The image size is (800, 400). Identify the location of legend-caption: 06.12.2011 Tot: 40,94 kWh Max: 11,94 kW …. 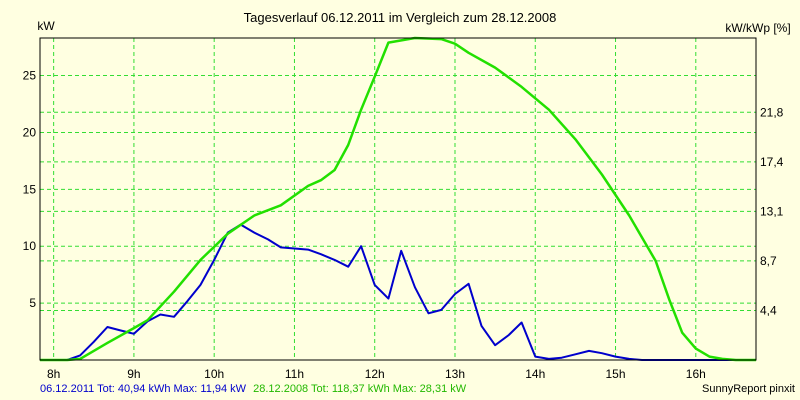
(253, 389).